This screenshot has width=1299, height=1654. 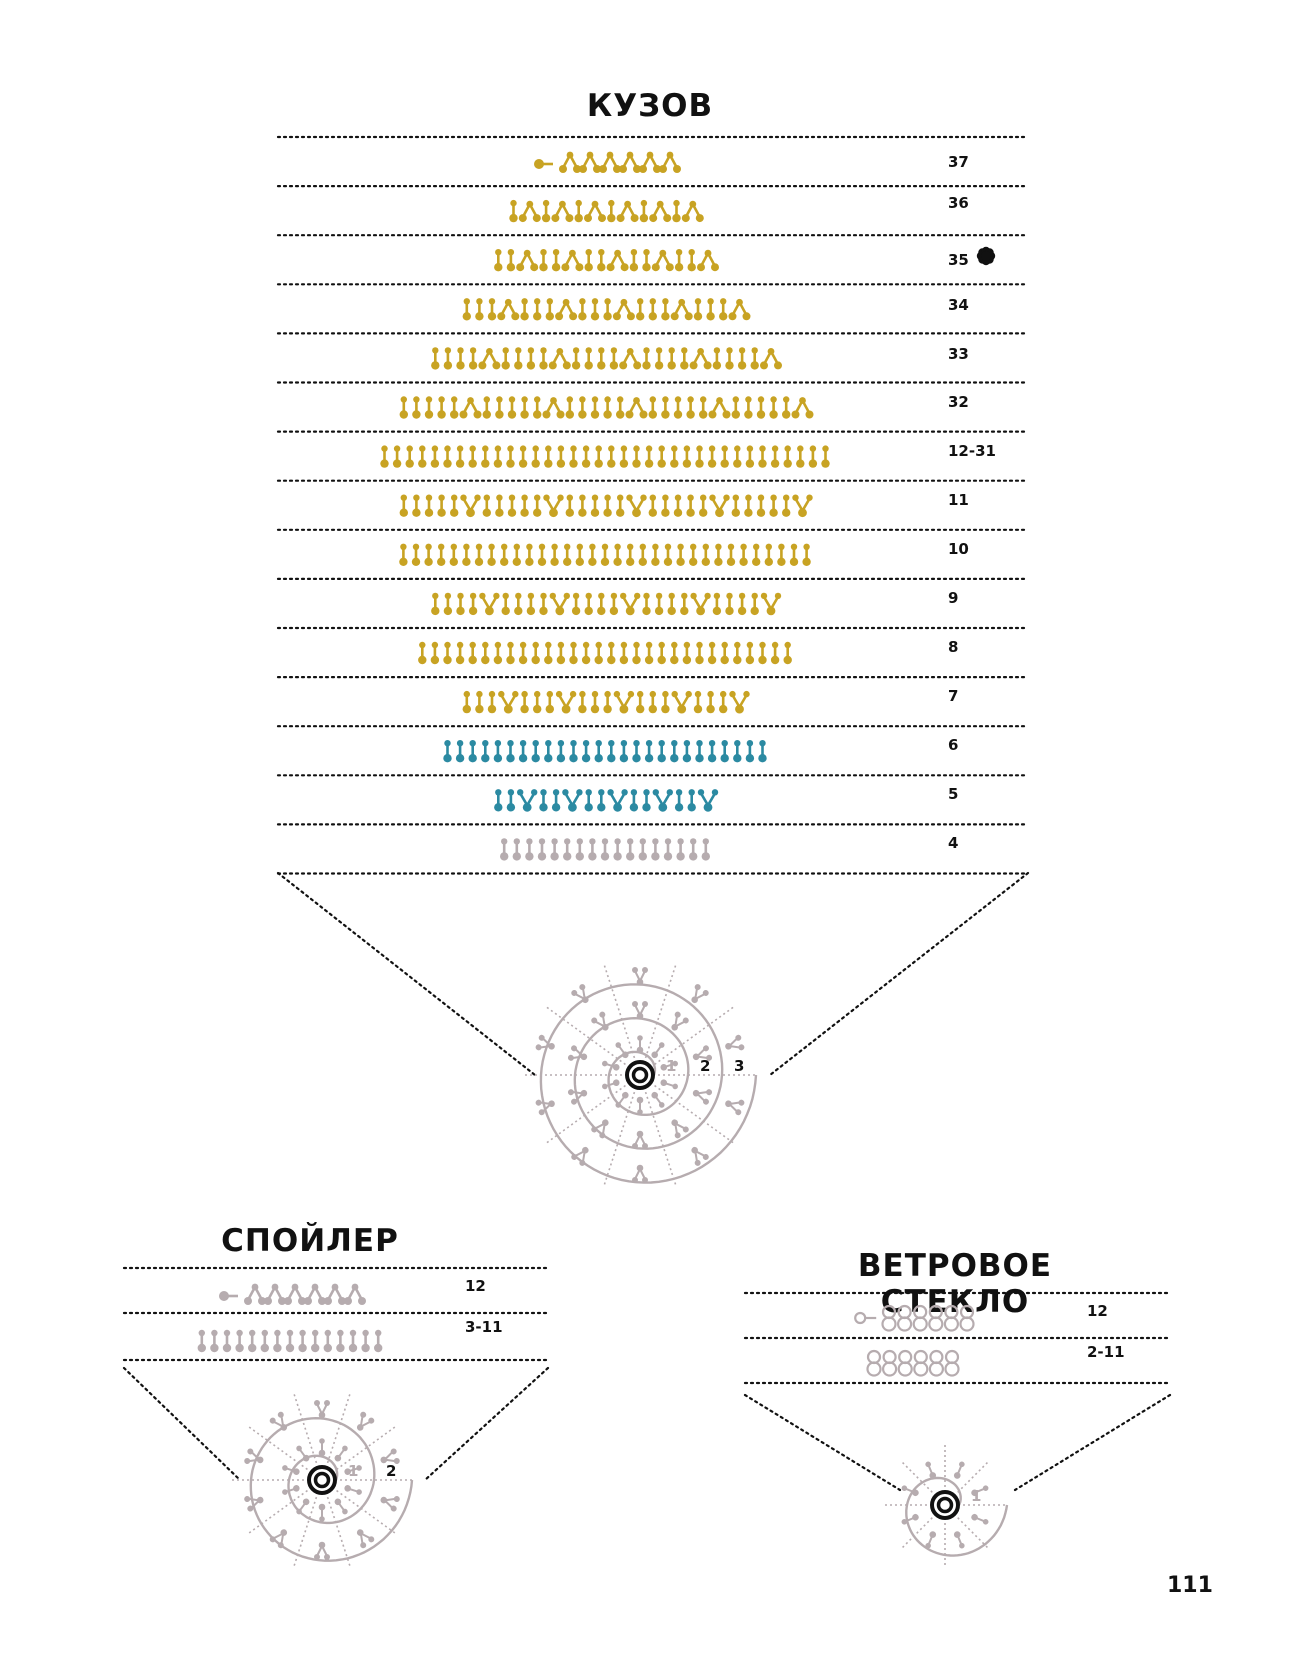 What do you see at coordinates (310, 1241) in the screenshot?
I see `spoiler-section-title: СПОЙЛЕР` at bounding box center [310, 1241].